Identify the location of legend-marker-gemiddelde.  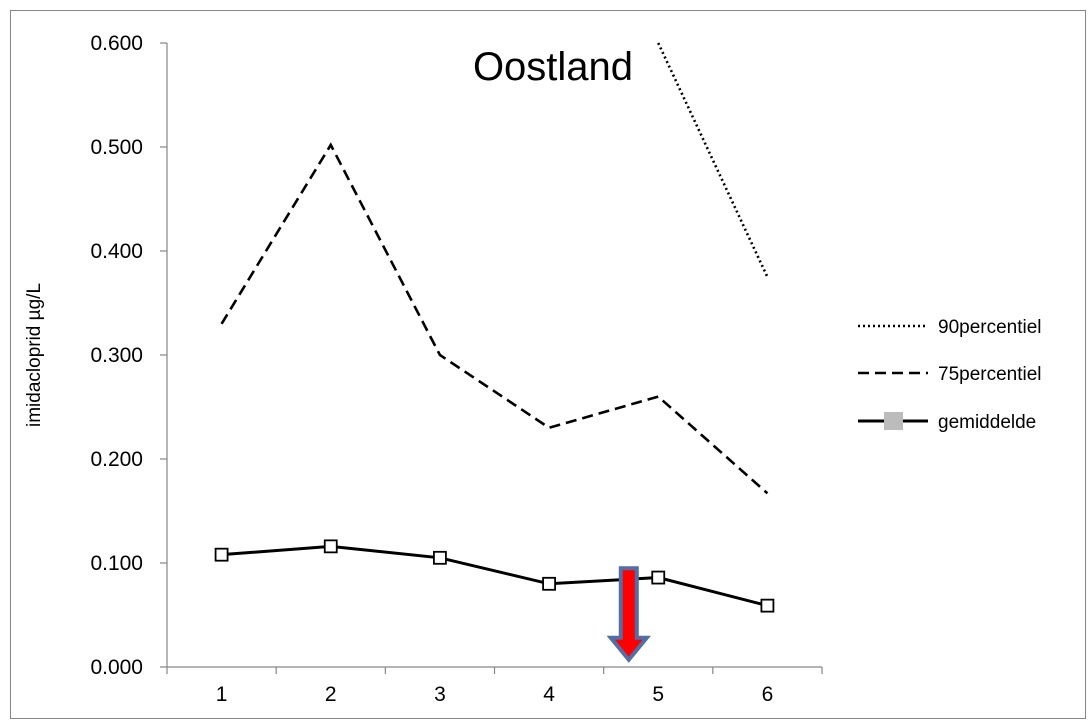
(893, 421).